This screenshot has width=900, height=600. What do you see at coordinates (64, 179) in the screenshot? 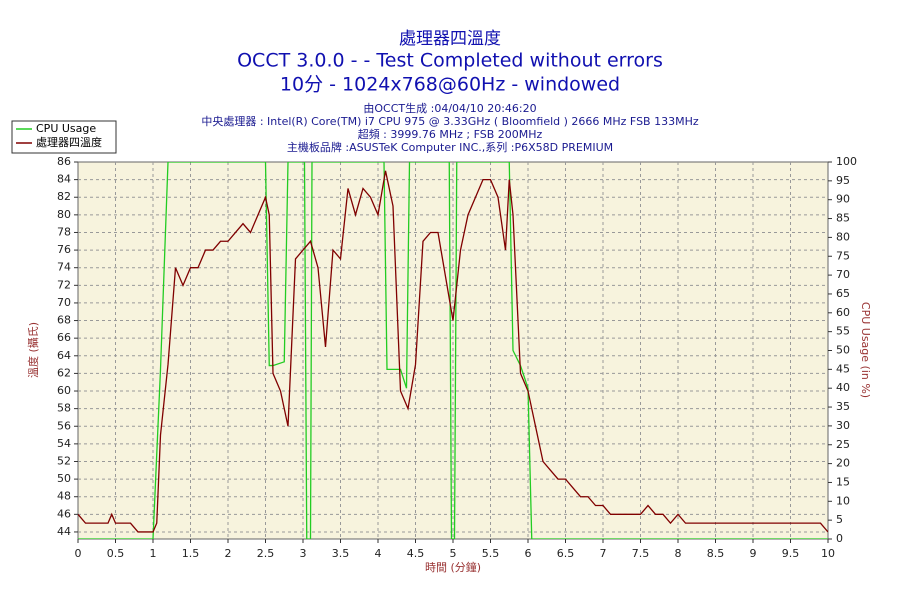
I see `y-tick-label: 84` at bounding box center [64, 179].